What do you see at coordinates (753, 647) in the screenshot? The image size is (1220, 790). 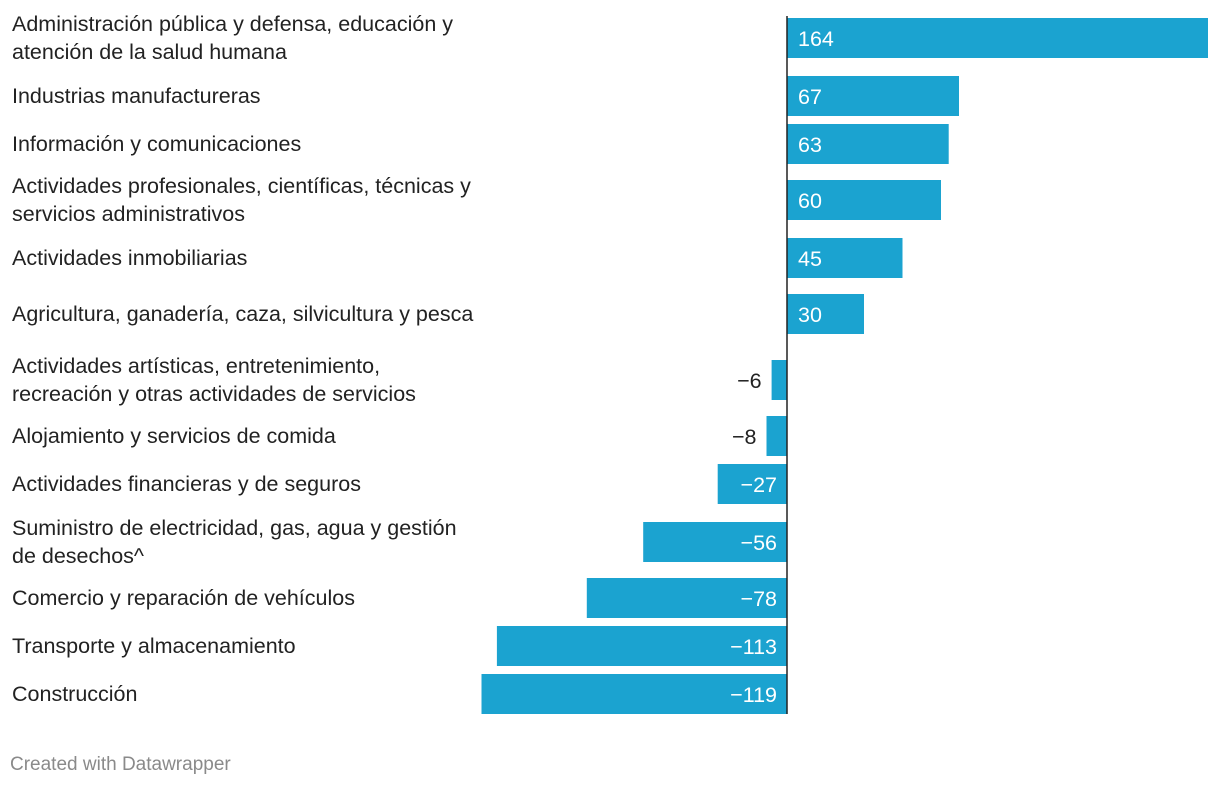 I see `bar-value-label: −113` at bounding box center [753, 647].